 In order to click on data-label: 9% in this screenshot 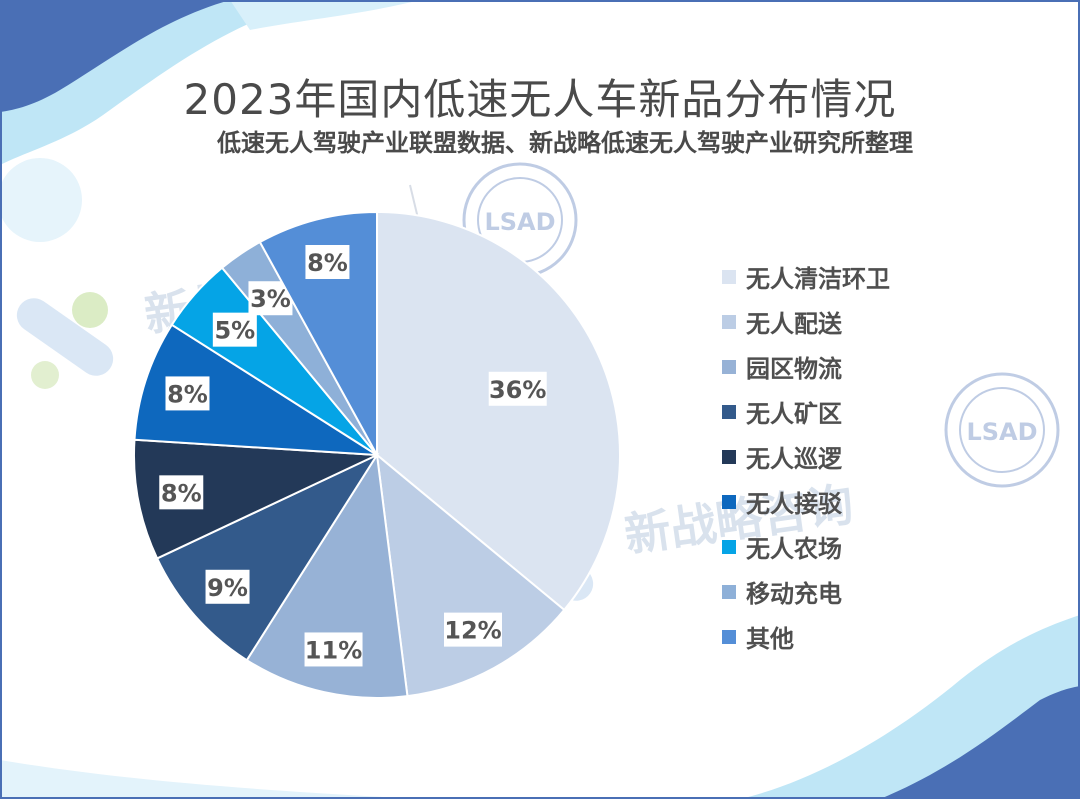, I will do `click(227, 588)`.